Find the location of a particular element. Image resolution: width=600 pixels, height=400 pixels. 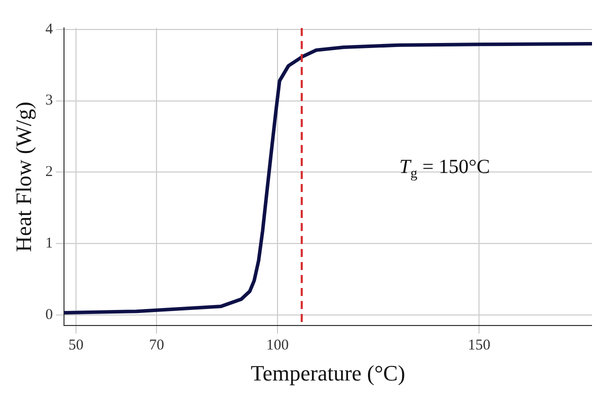

y-tick-label: 4 is located at coordinates (49, 29).